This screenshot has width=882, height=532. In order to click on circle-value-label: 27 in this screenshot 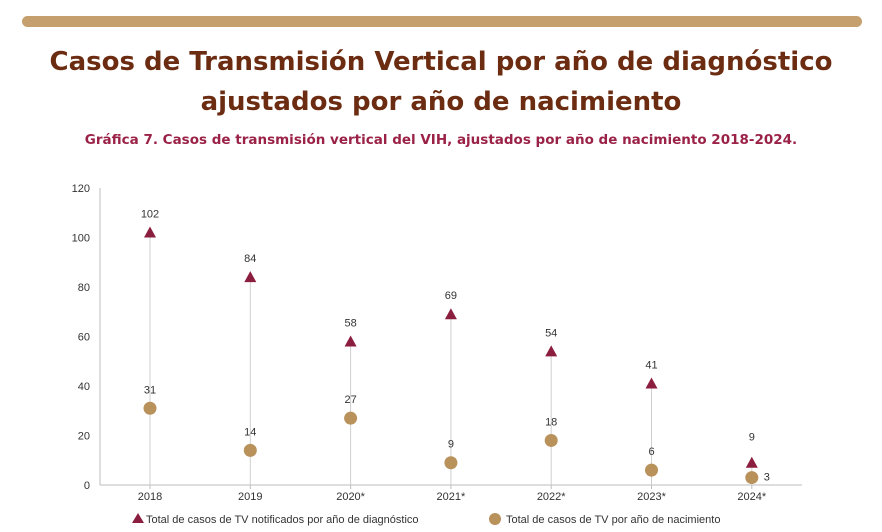, I will do `click(350, 400)`.